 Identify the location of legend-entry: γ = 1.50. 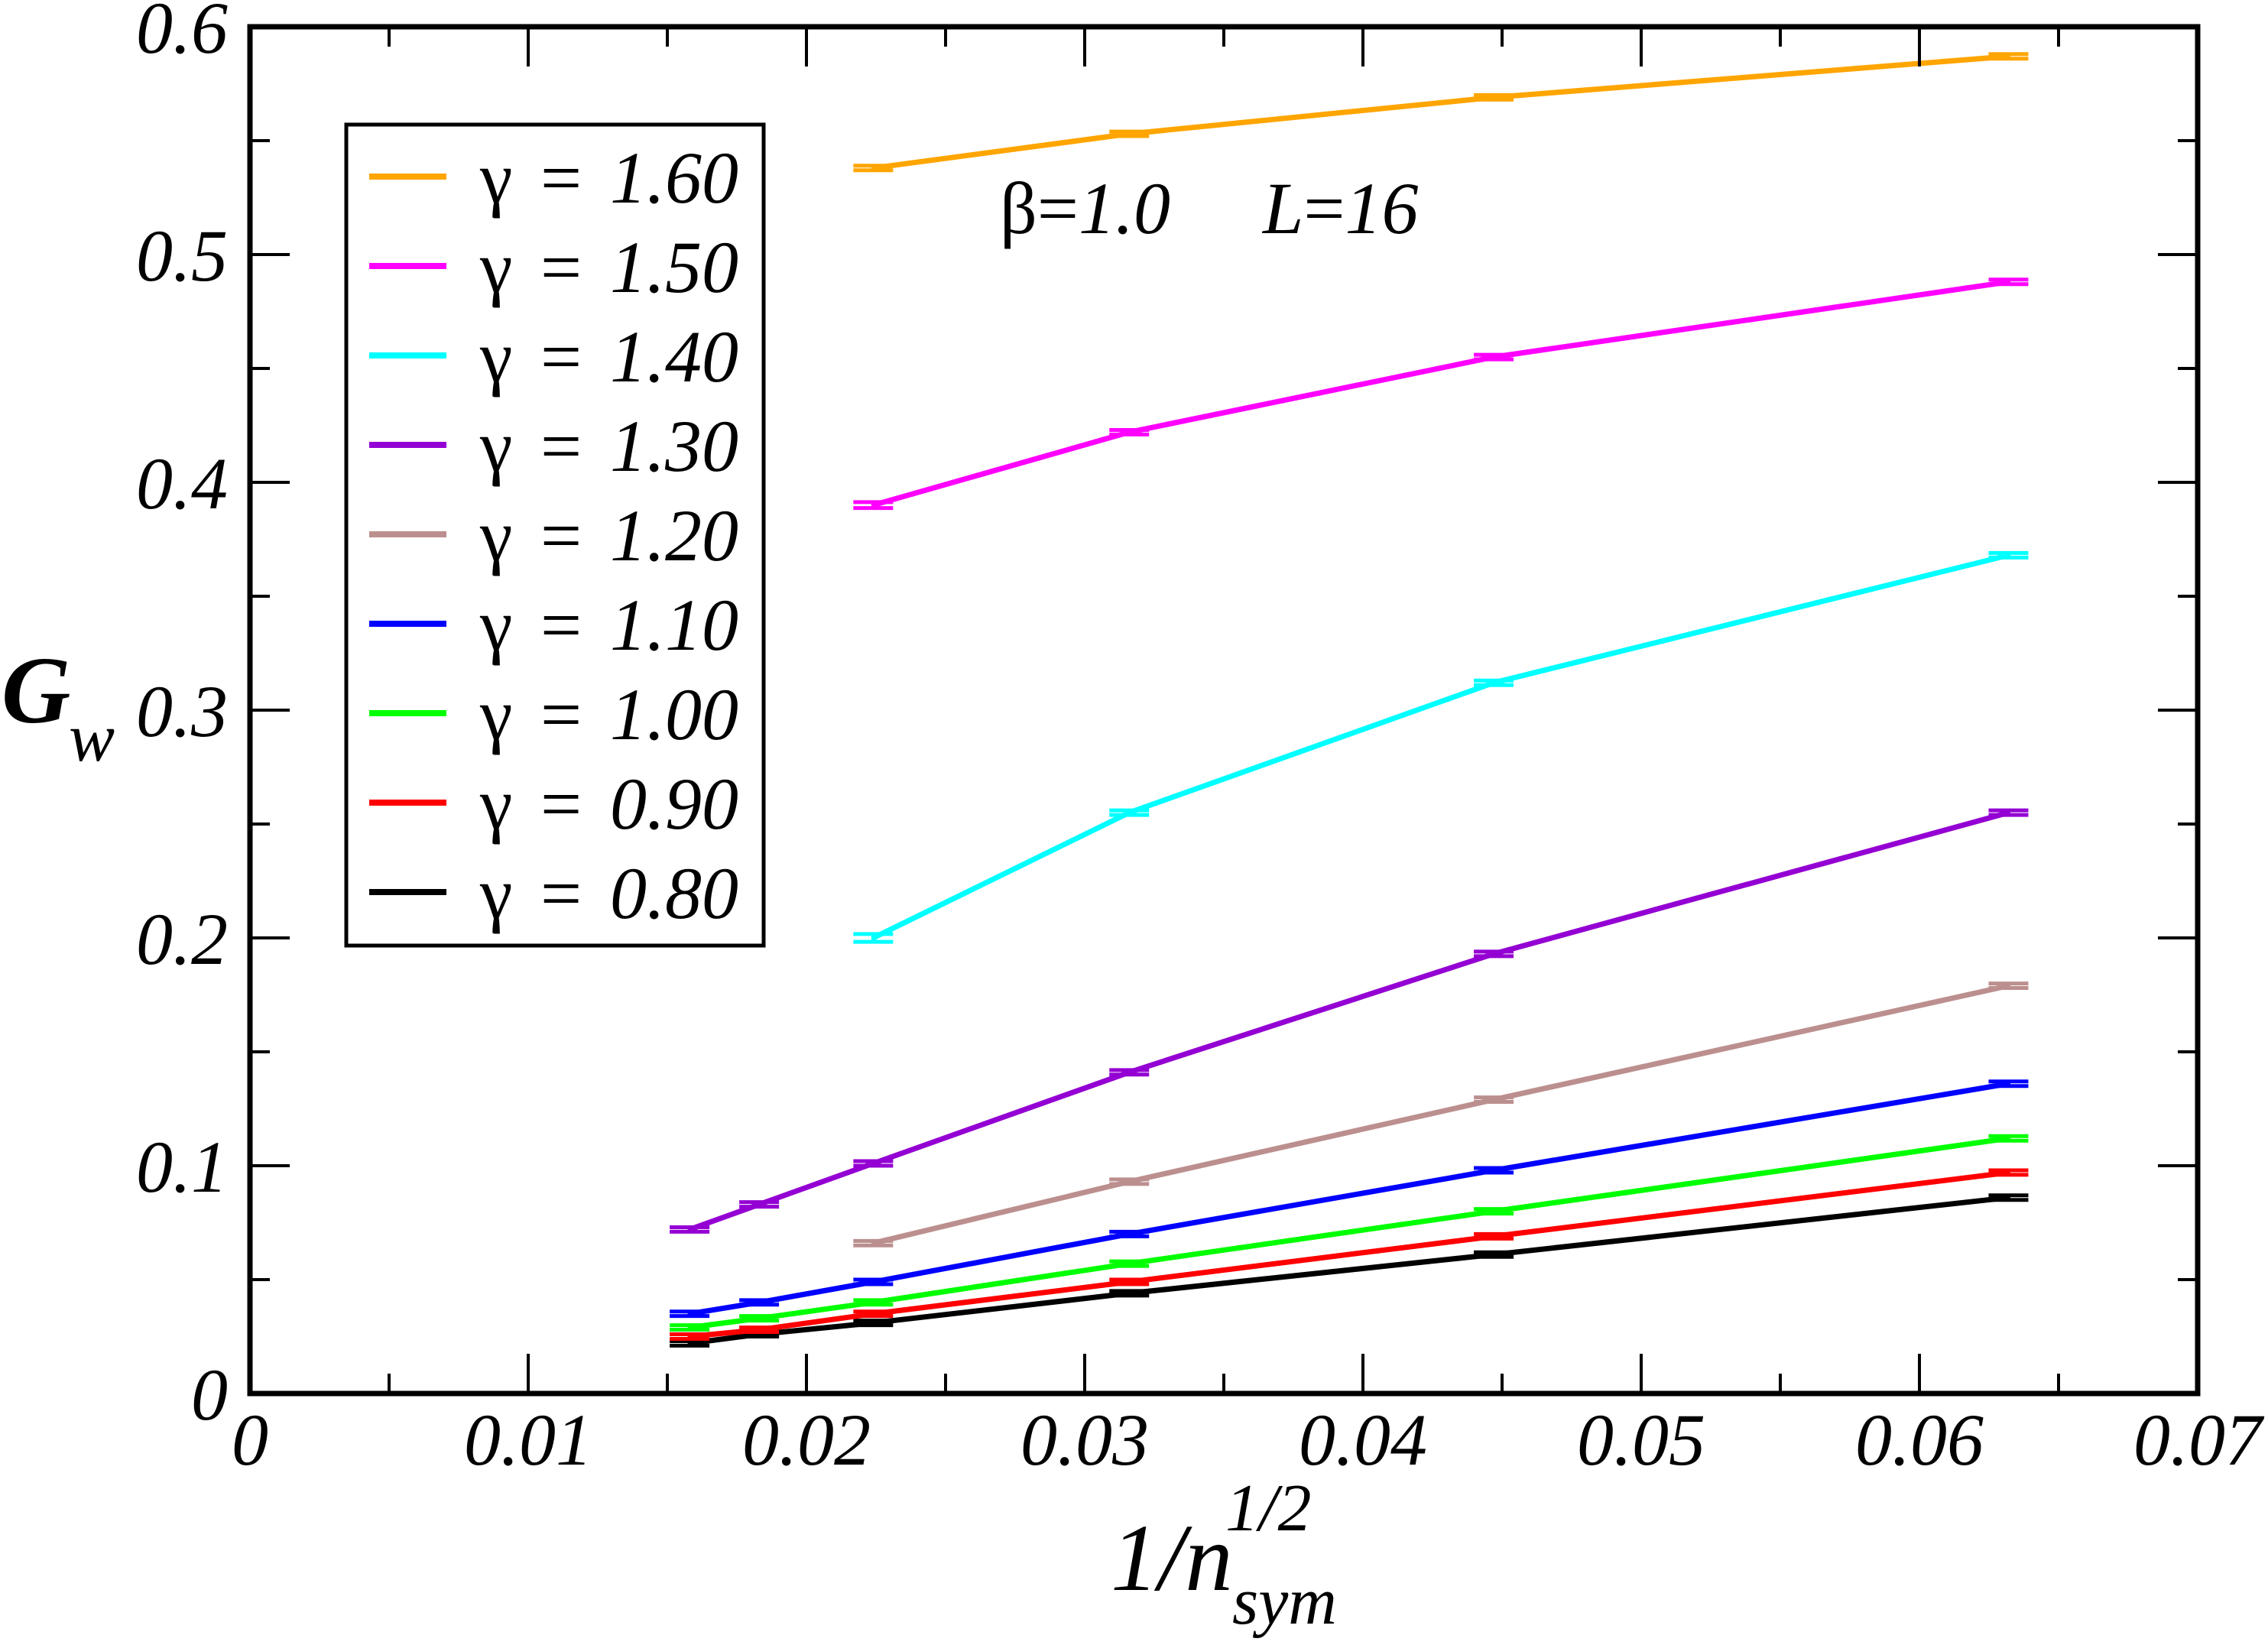
(553, 267).